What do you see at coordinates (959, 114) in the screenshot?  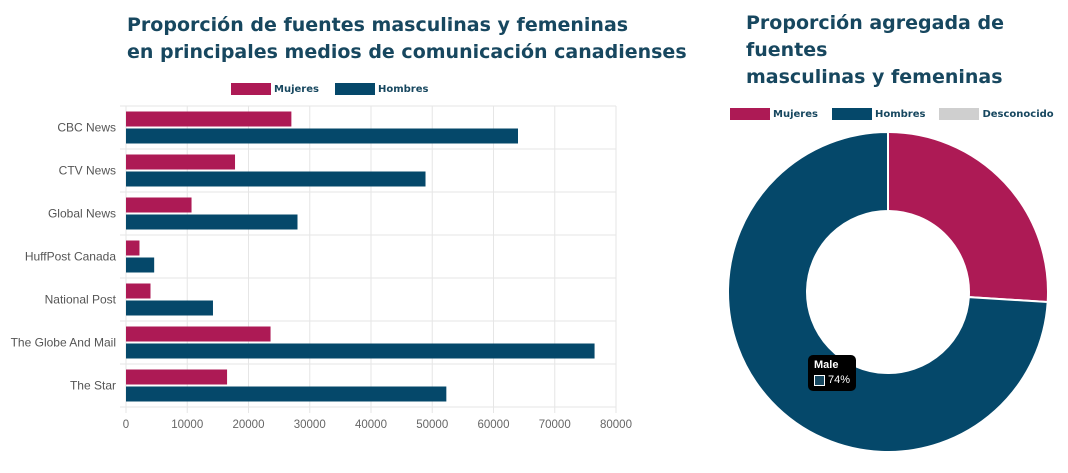 I see `donut-legend-swatch-unknown` at bounding box center [959, 114].